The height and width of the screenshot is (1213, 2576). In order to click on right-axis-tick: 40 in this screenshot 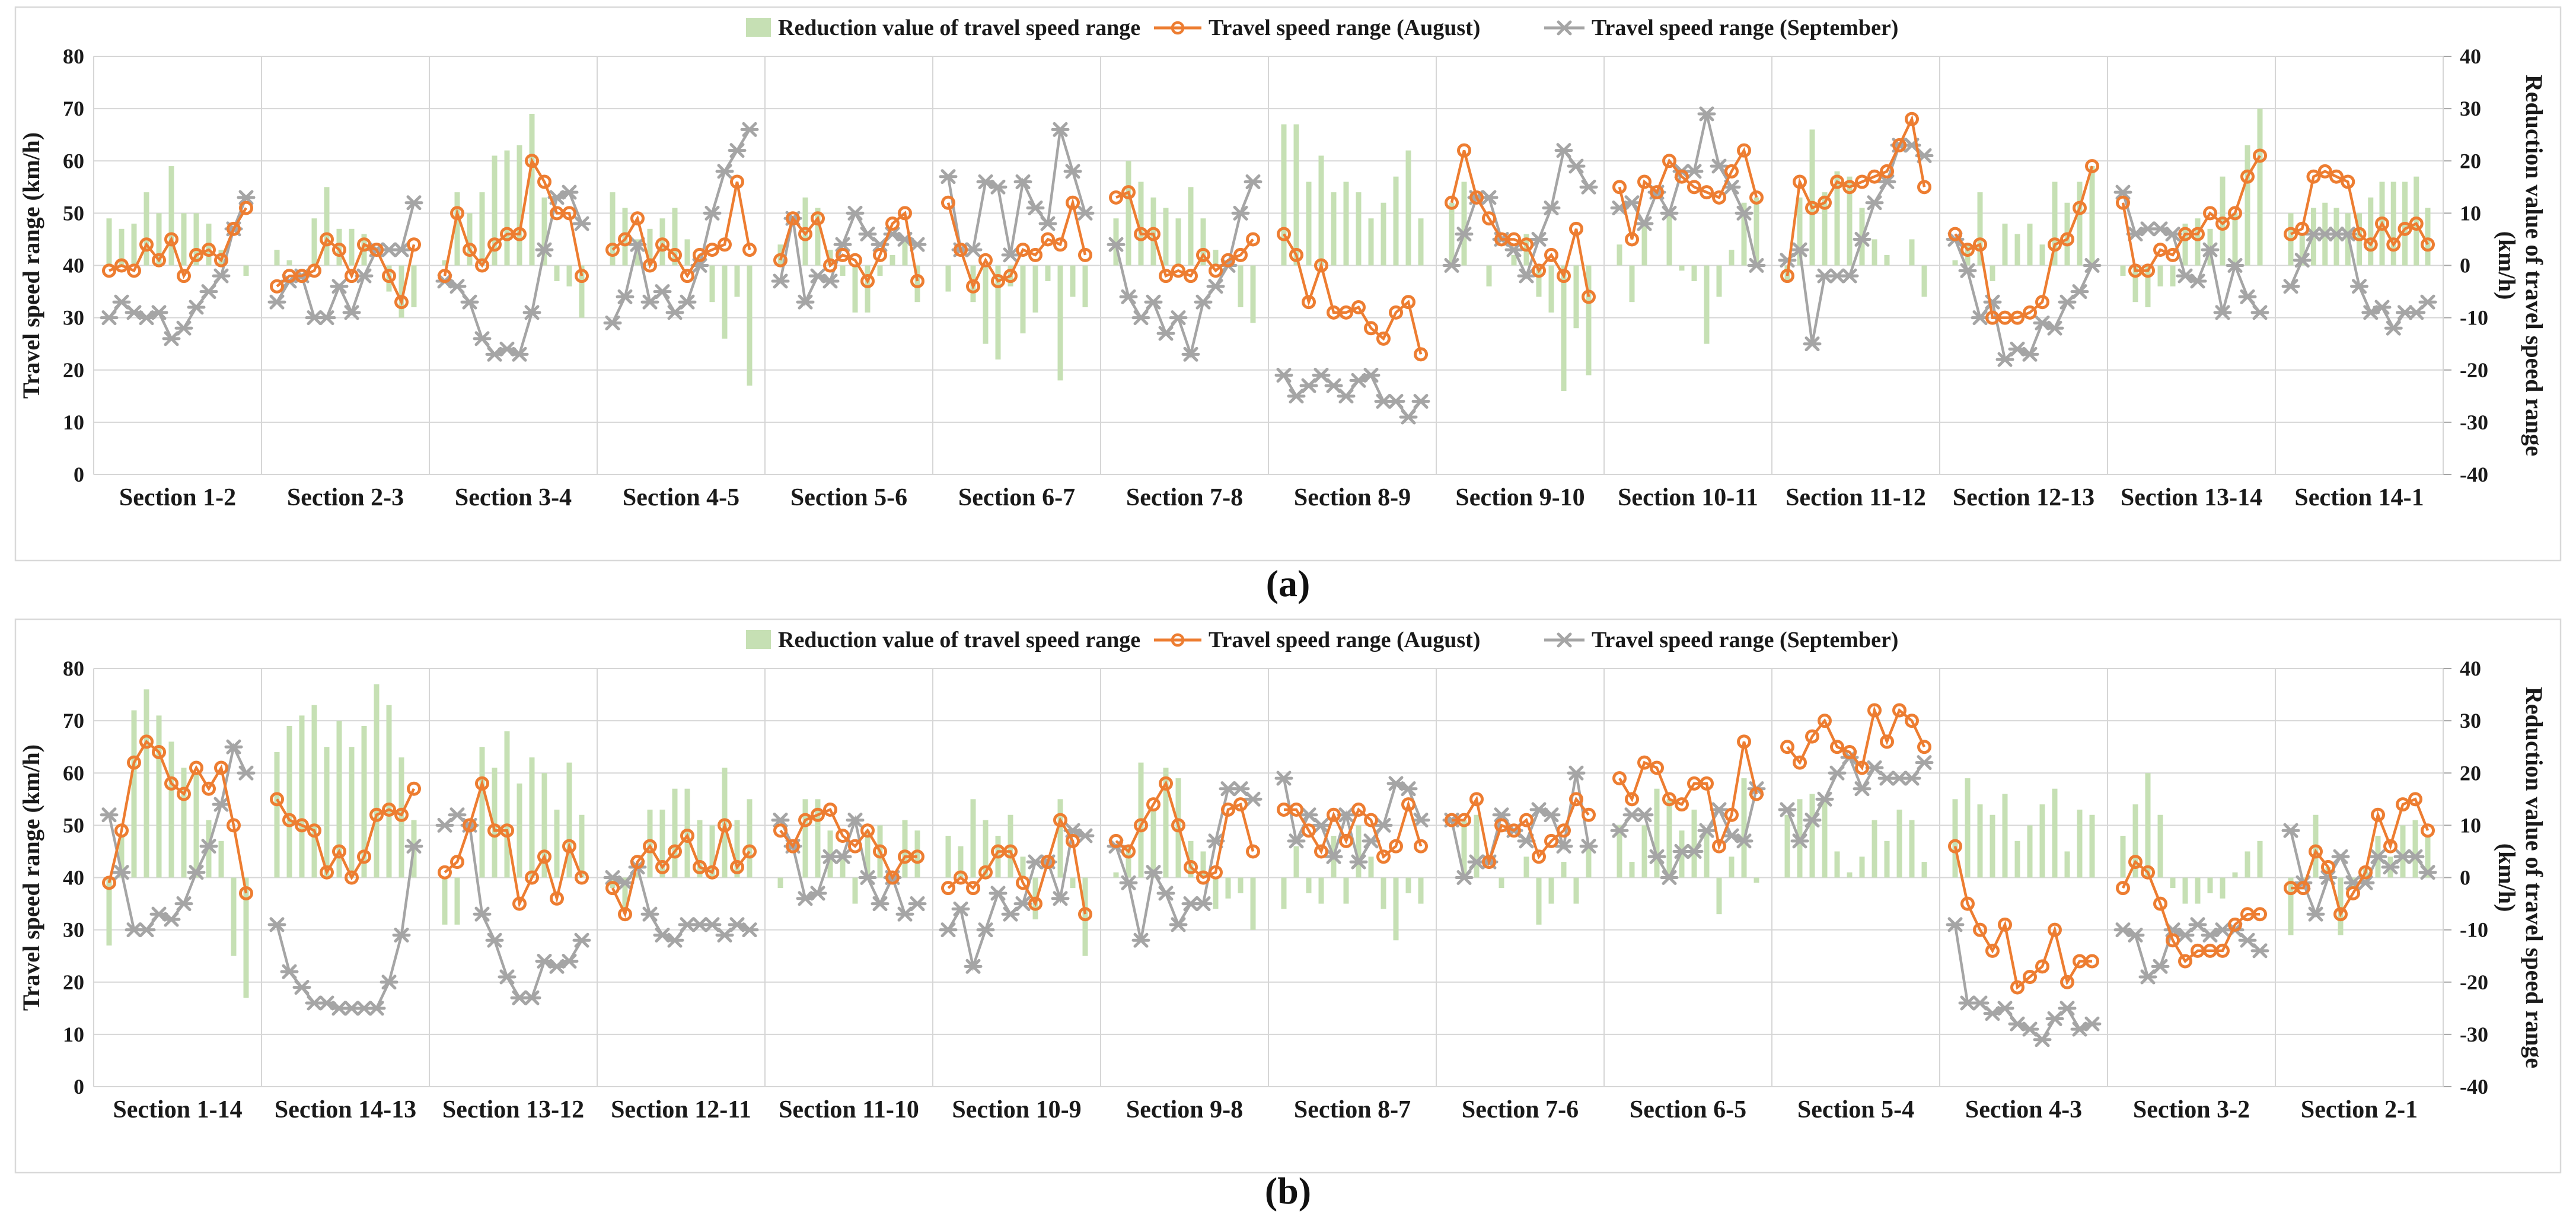, I will do `click(2470, 56)`.